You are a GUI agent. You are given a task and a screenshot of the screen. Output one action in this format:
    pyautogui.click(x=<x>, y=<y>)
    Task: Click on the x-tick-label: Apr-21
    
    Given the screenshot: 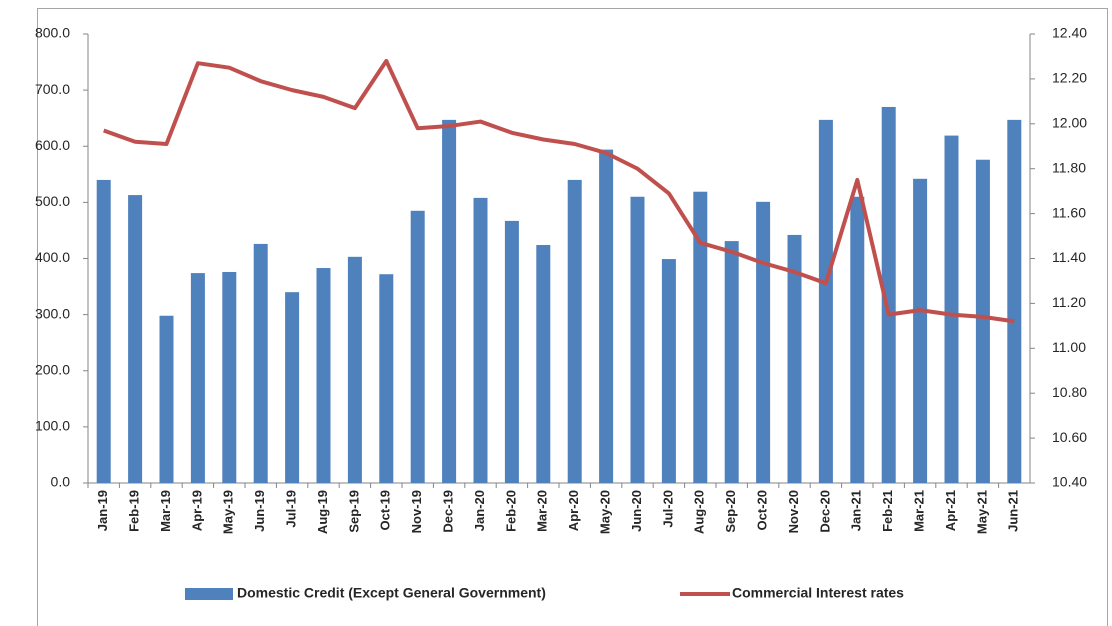 What is the action you would take?
    pyautogui.click(x=950, y=510)
    